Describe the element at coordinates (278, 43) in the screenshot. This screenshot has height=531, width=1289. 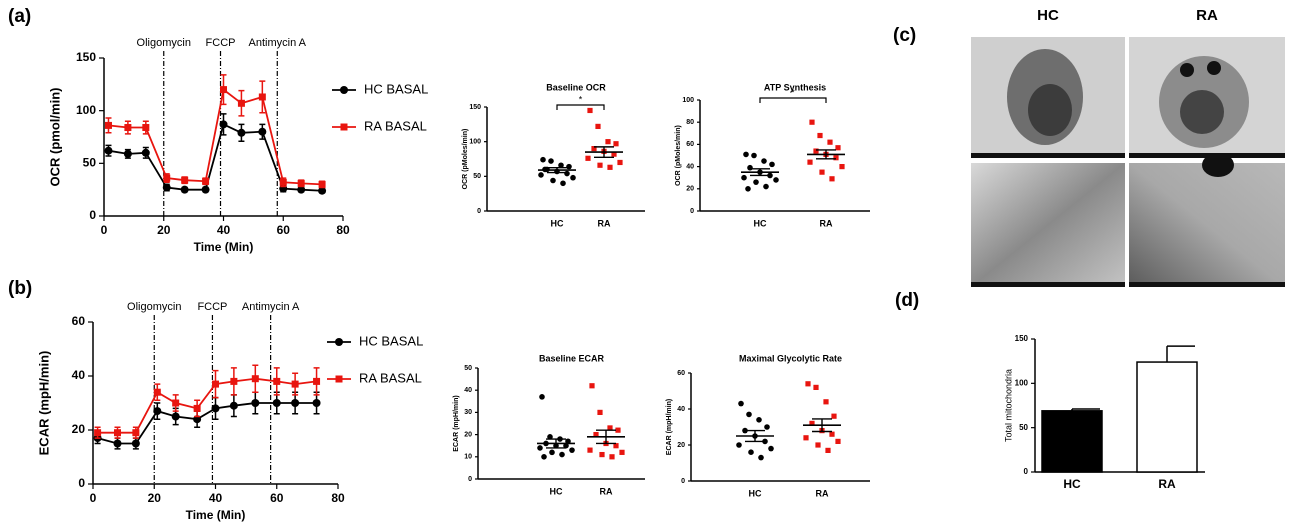
I see `annotation: Antimycin A` at that location.